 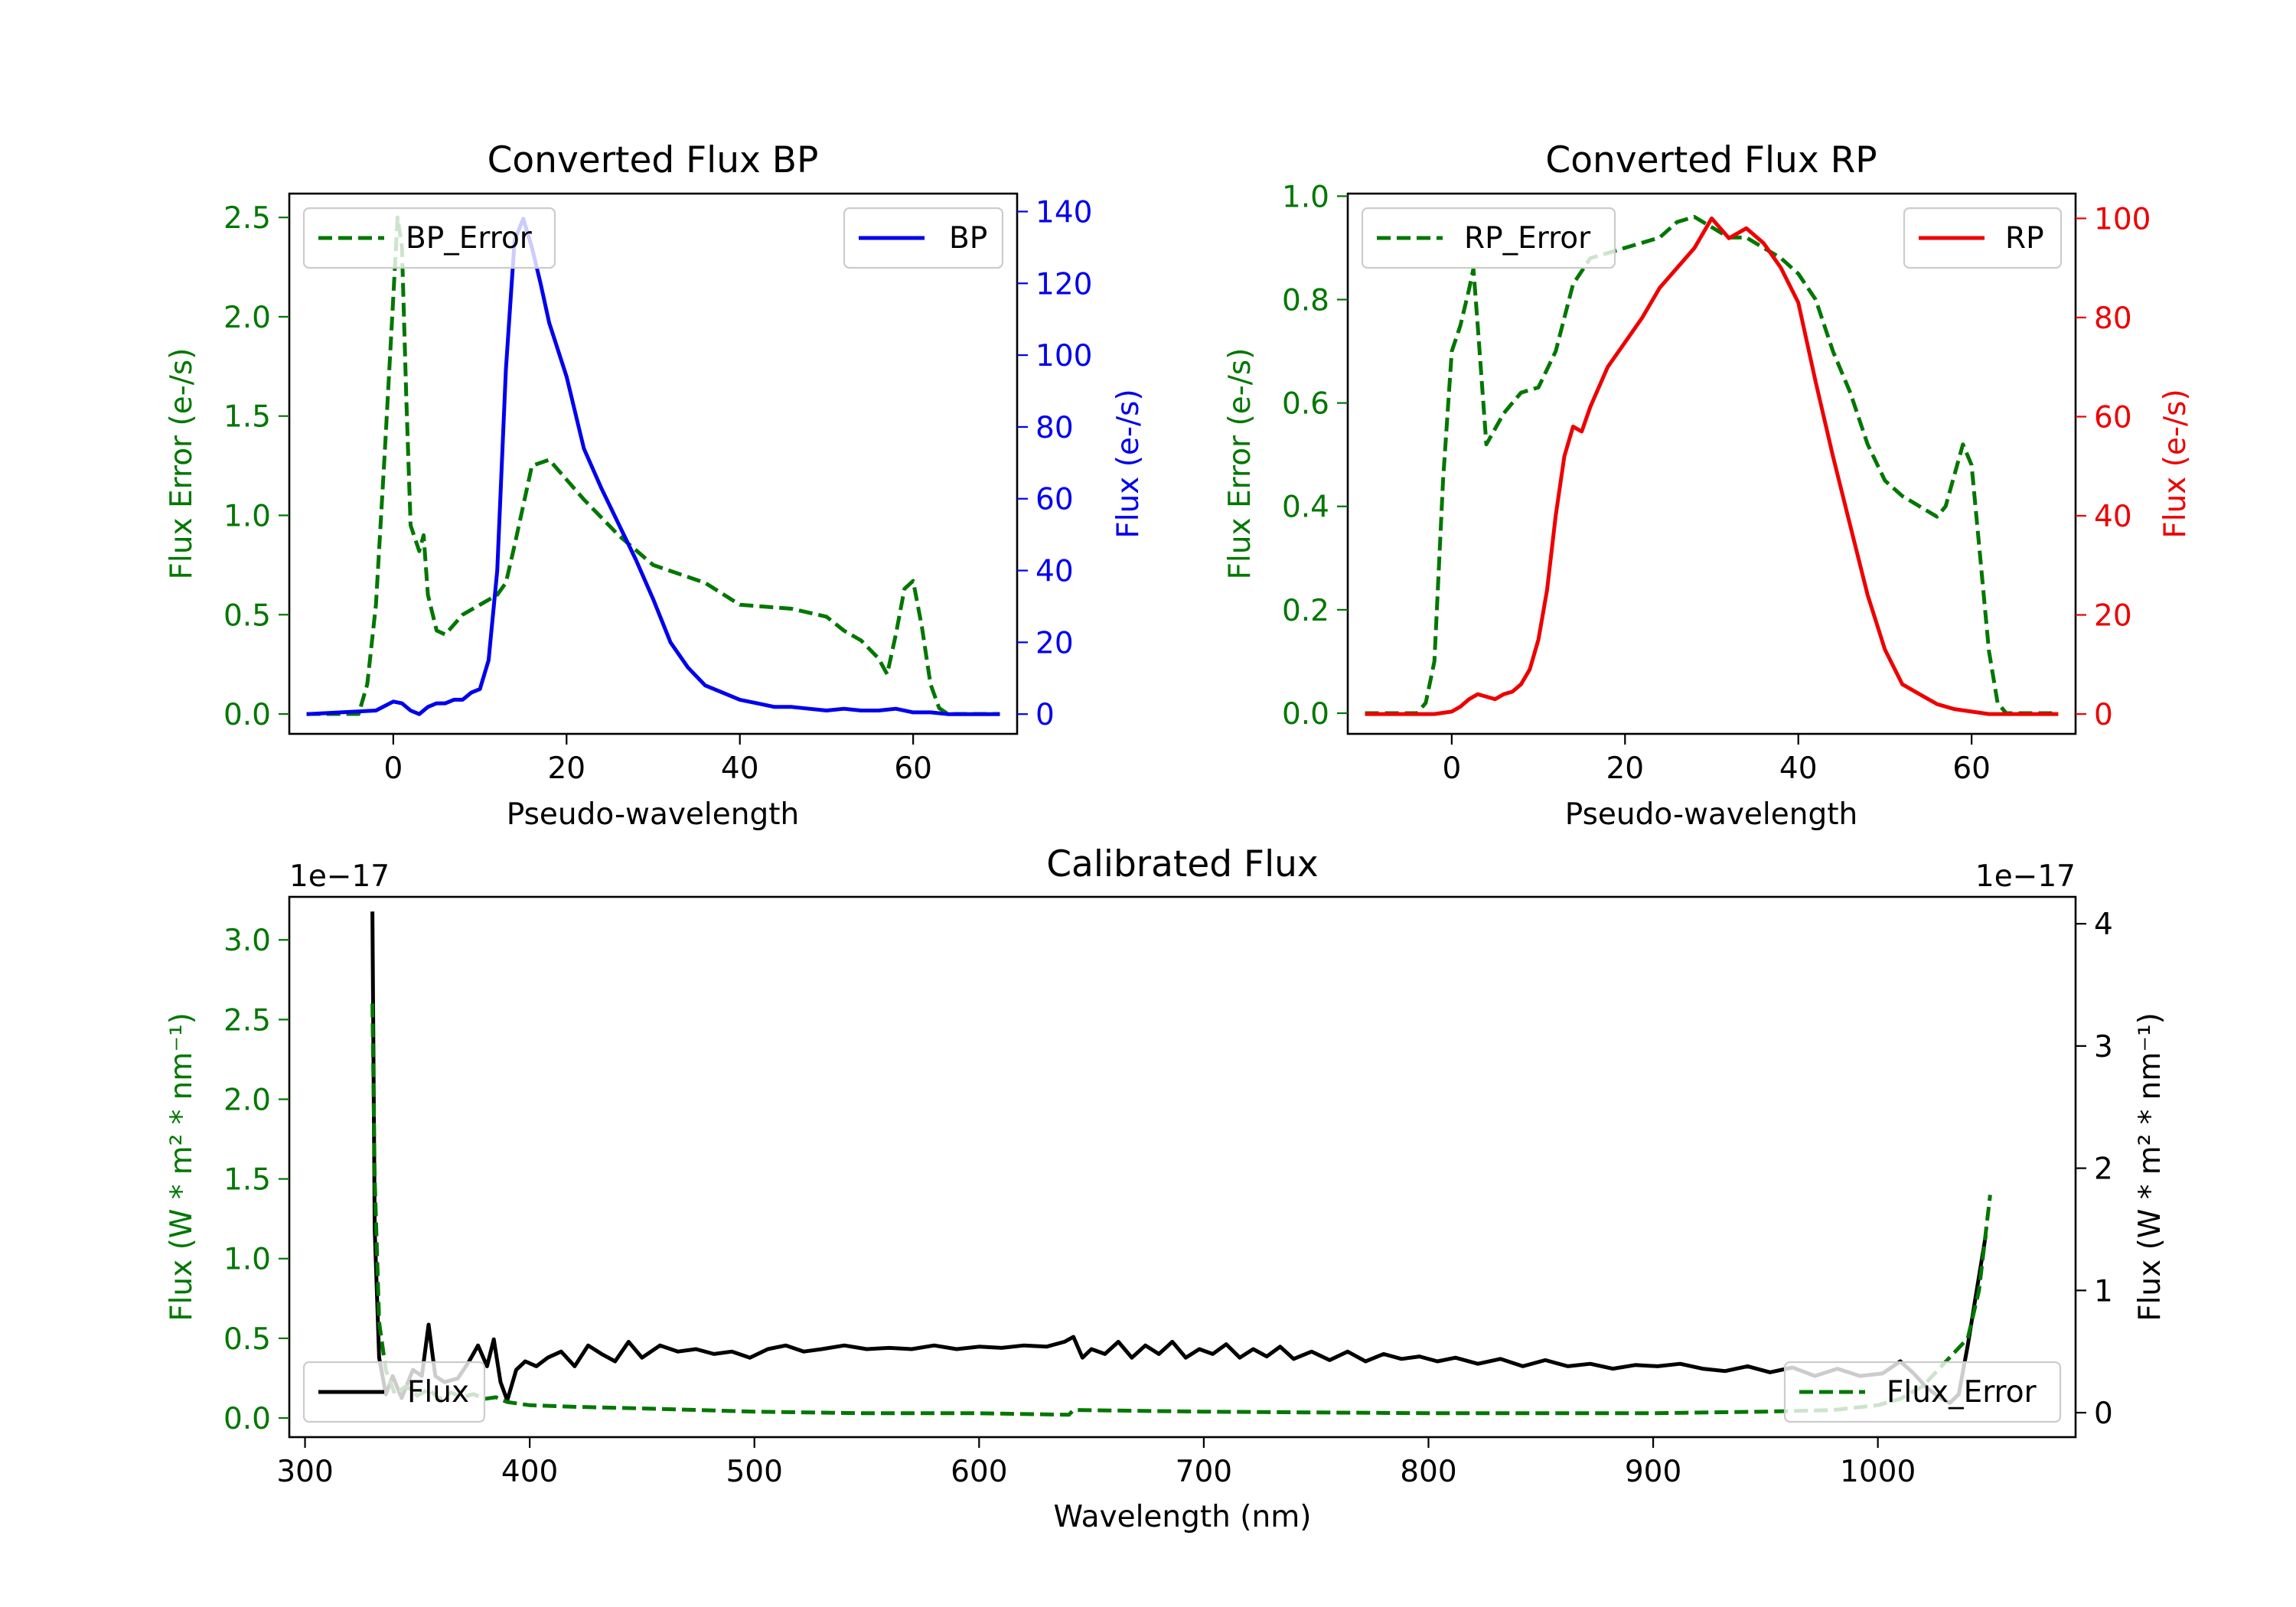 What do you see at coordinates (2103, 1414) in the screenshot?
I see `cal-y-right-tick-label: 0` at bounding box center [2103, 1414].